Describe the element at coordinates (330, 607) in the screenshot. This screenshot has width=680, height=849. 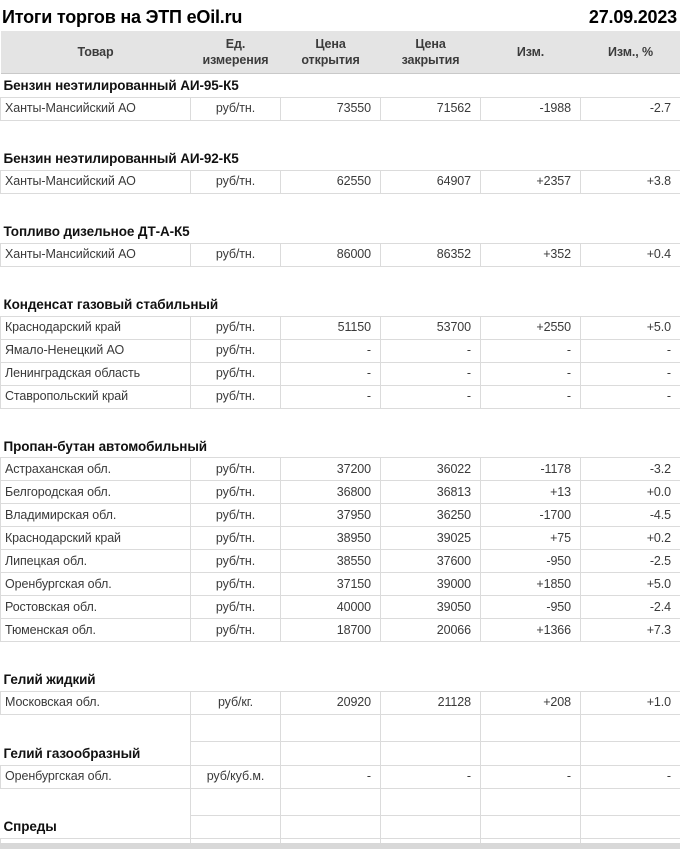
I see `open-price-cell: 40000` at that location.